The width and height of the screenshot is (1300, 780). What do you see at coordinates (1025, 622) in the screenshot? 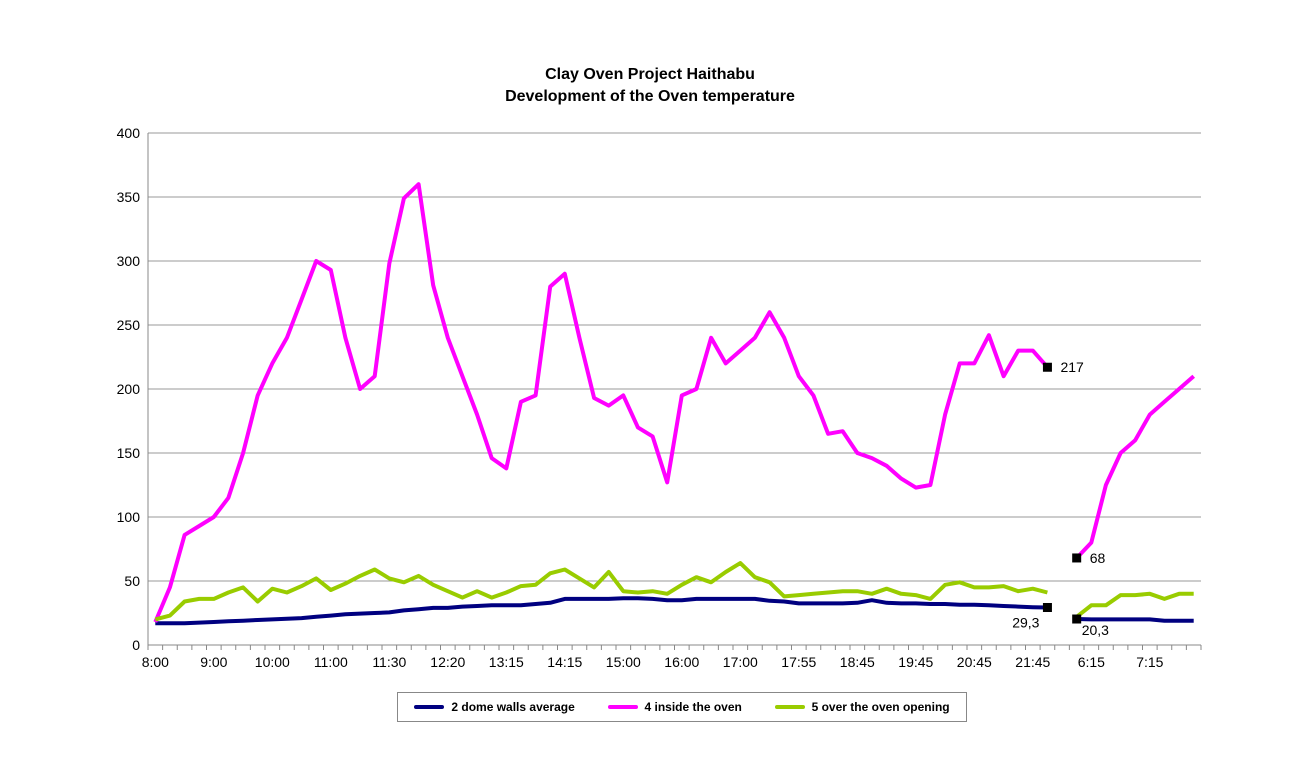
I see `data-label: 29,3` at bounding box center [1025, 622].